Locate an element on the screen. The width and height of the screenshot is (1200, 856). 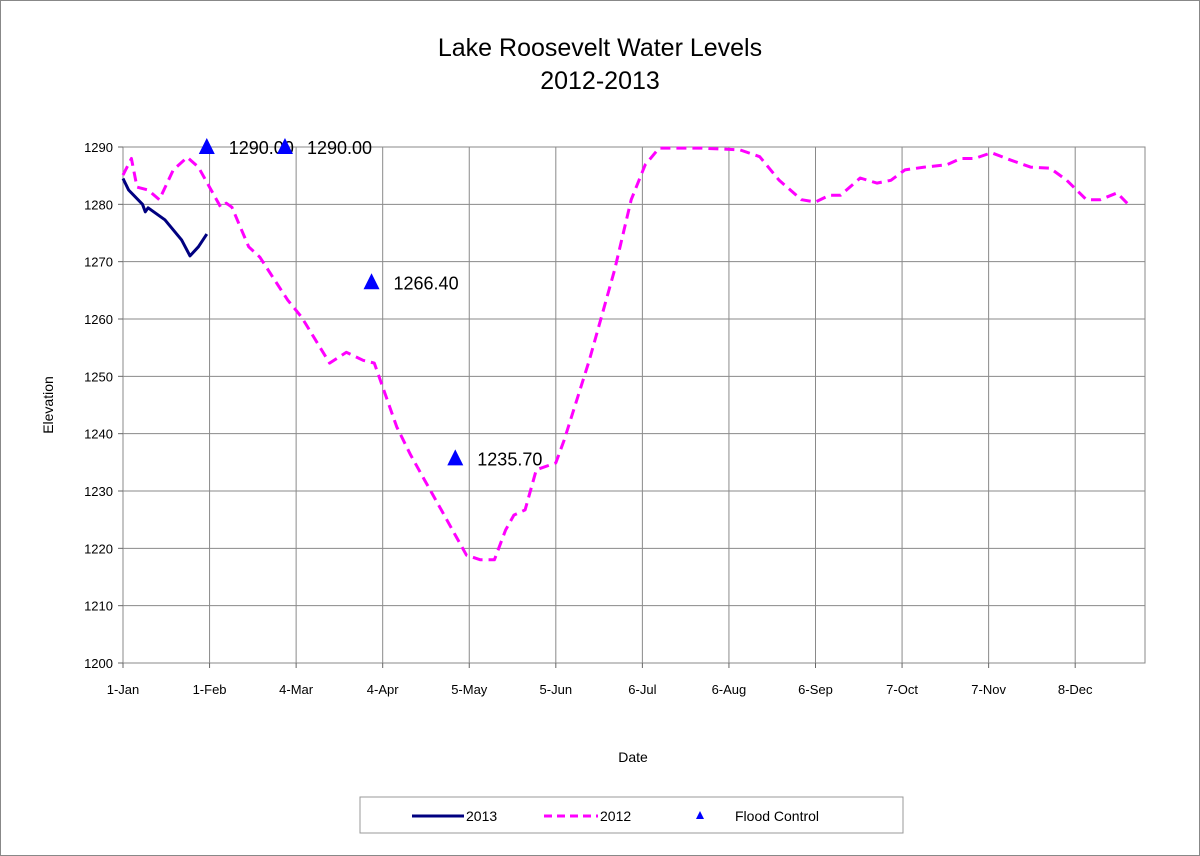
chart-title: Lake Roosevelt Water Levels is located at coordinates (600, 48).